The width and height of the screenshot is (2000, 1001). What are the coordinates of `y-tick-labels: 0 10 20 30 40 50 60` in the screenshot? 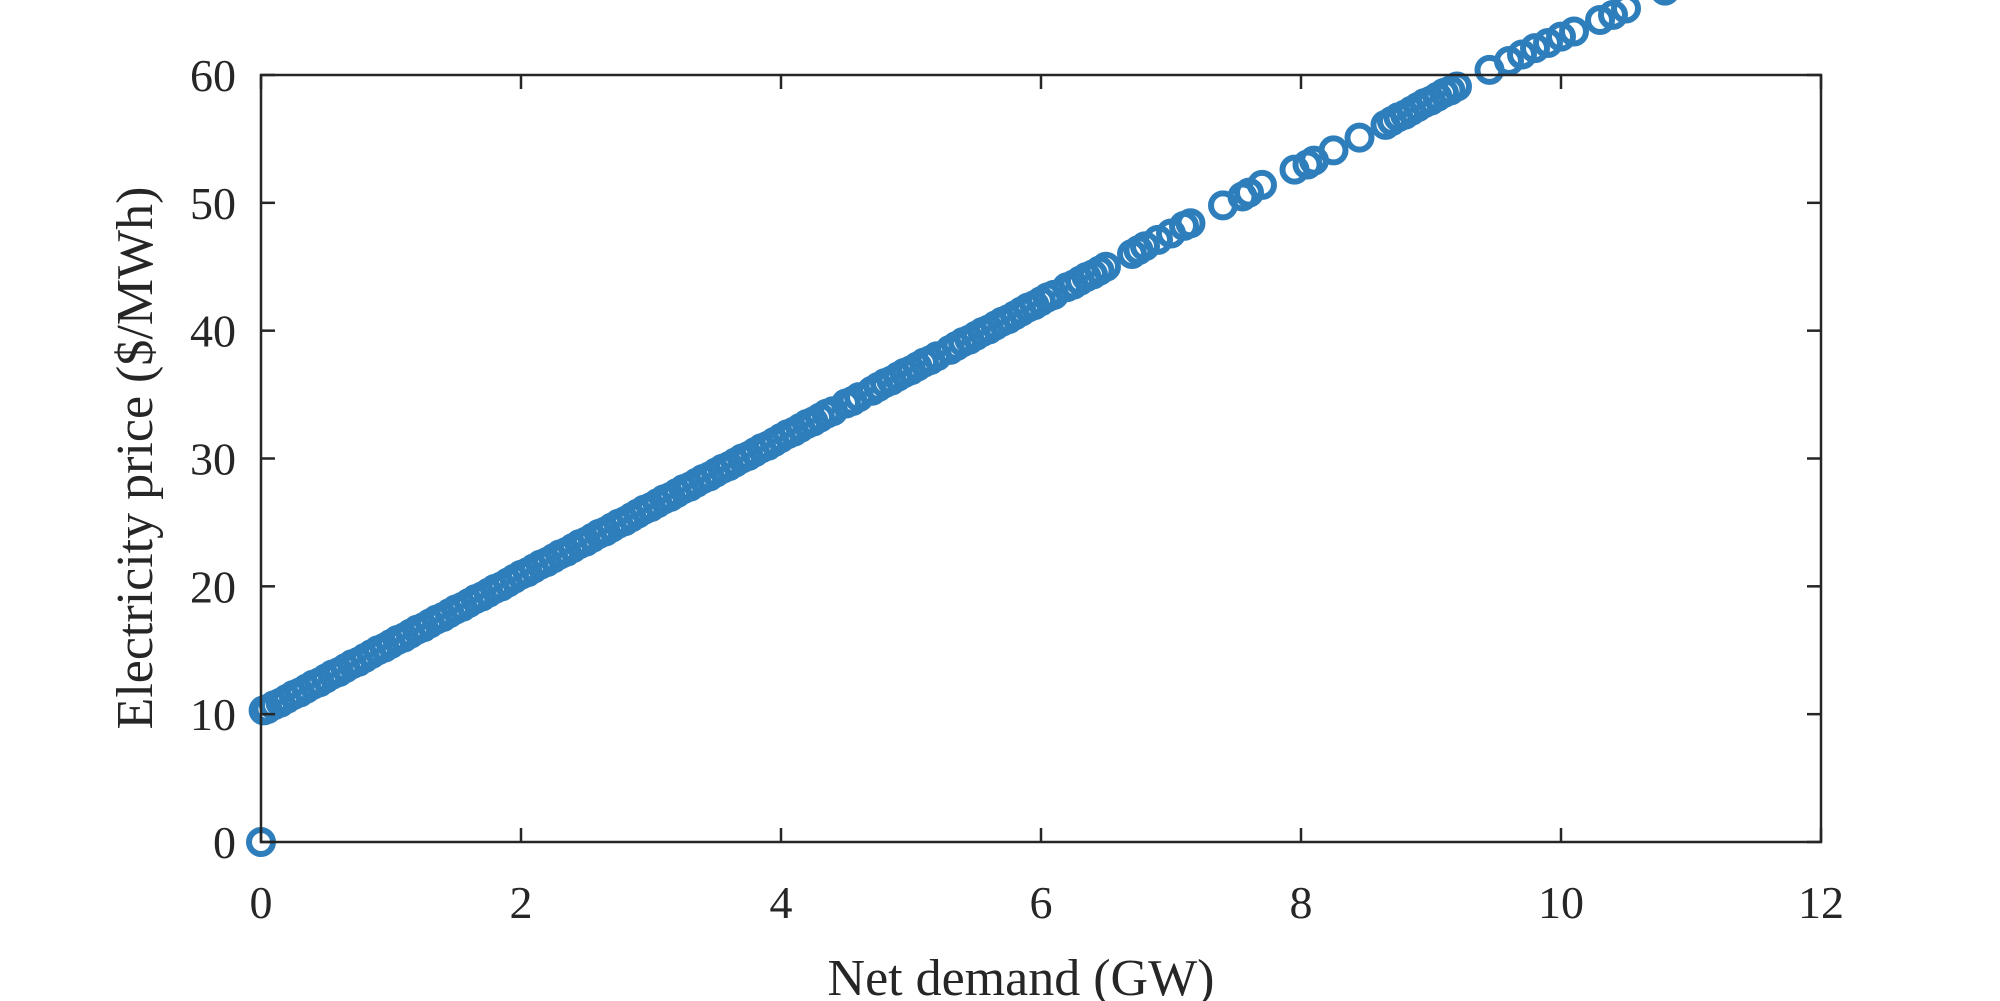 It's located at (213, 459).